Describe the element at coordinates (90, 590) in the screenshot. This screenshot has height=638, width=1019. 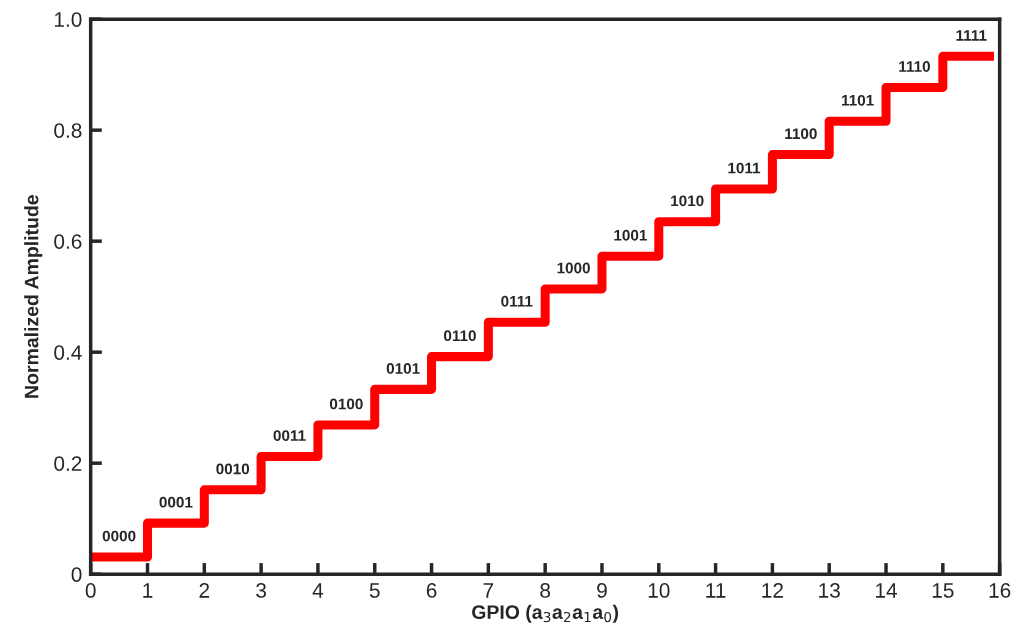
I see `x-tick-label: 0` at that location.